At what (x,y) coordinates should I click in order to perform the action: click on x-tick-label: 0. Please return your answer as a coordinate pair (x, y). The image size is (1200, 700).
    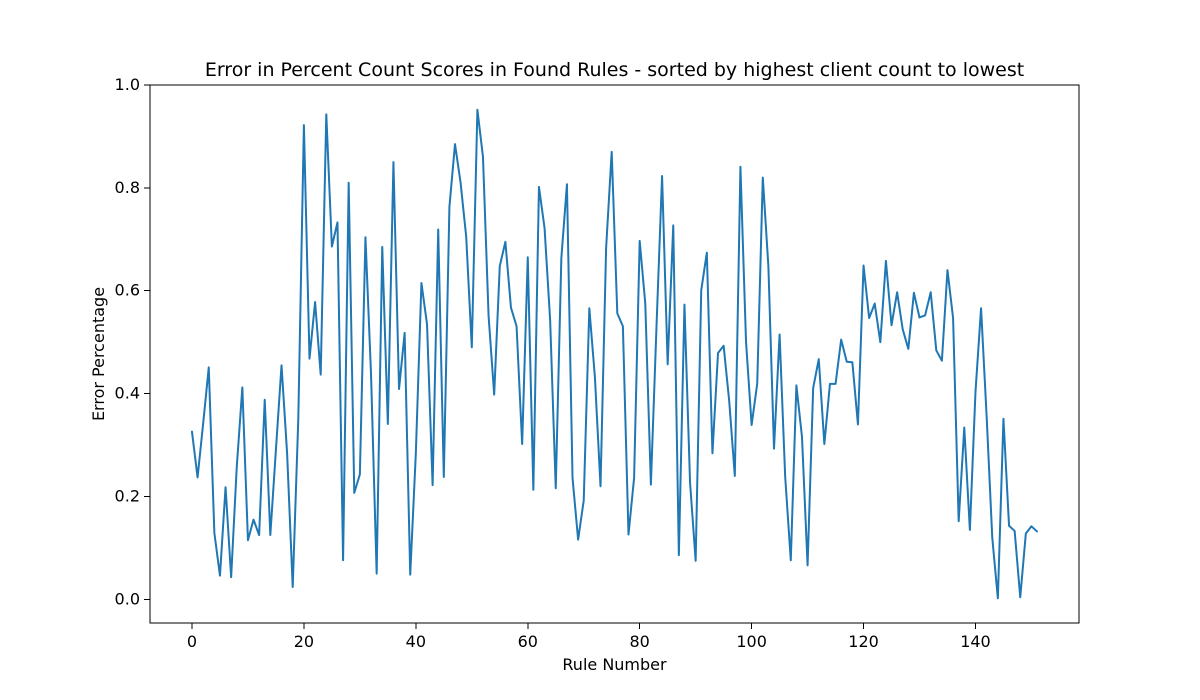
    Looking at the image, I should click on (192, 641).